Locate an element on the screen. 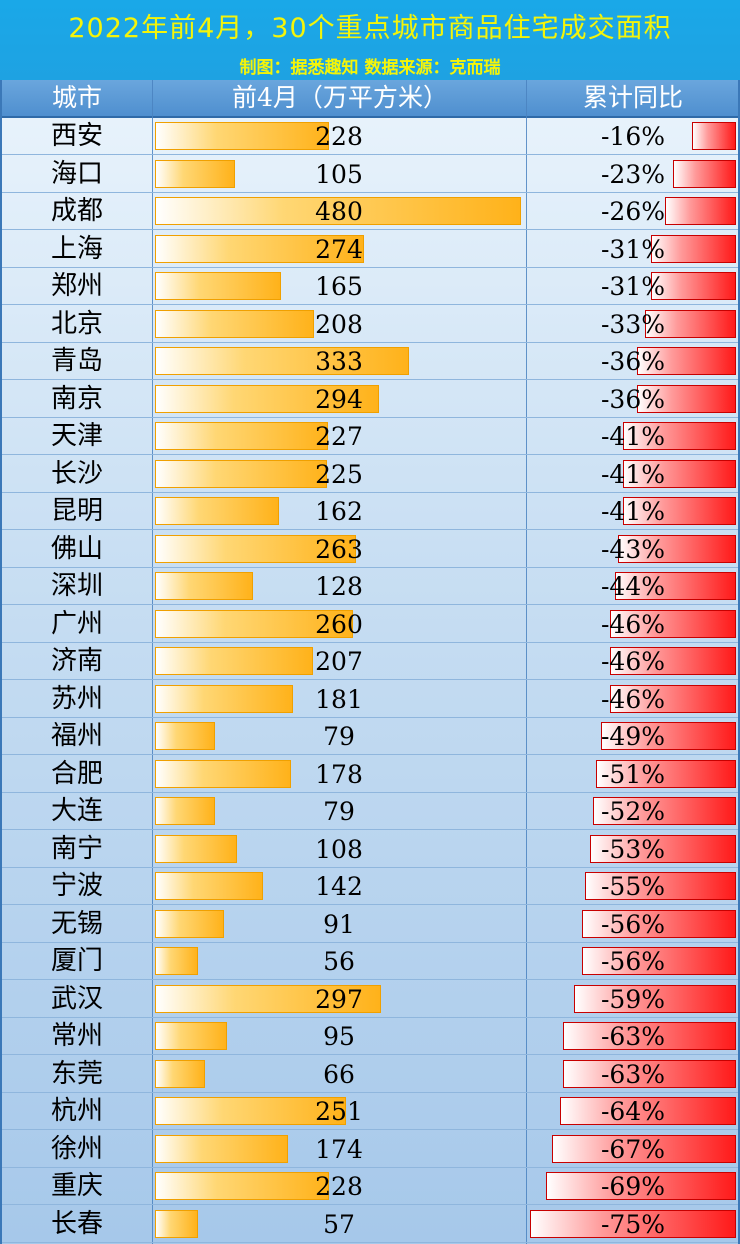  table-row: 济南 207 -46% is located at coordinates (370, 661).